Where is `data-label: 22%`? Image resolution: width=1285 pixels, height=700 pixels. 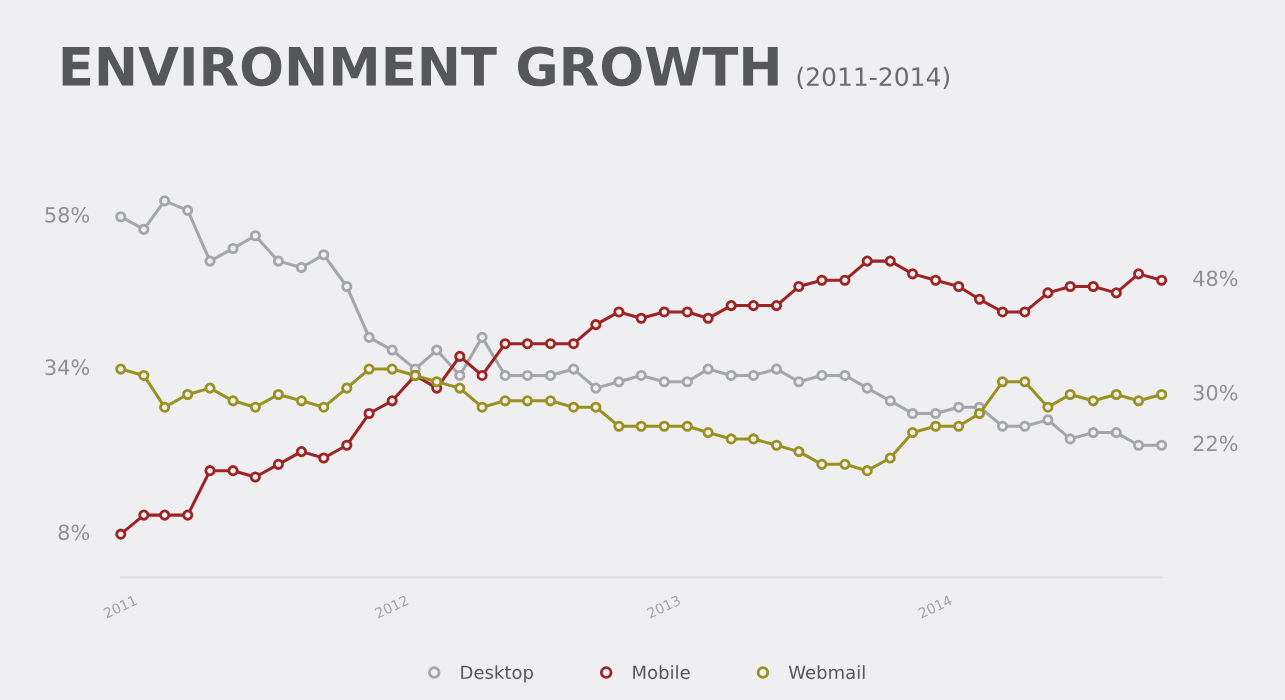
data-label: 22% is located at coordinates (1215, 443).